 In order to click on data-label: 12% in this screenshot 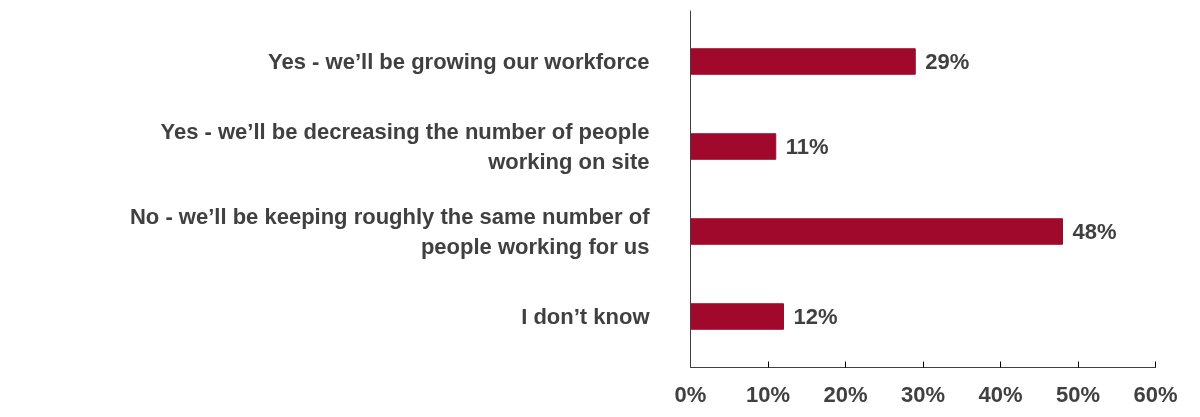, I will do `click(815, 316)`.